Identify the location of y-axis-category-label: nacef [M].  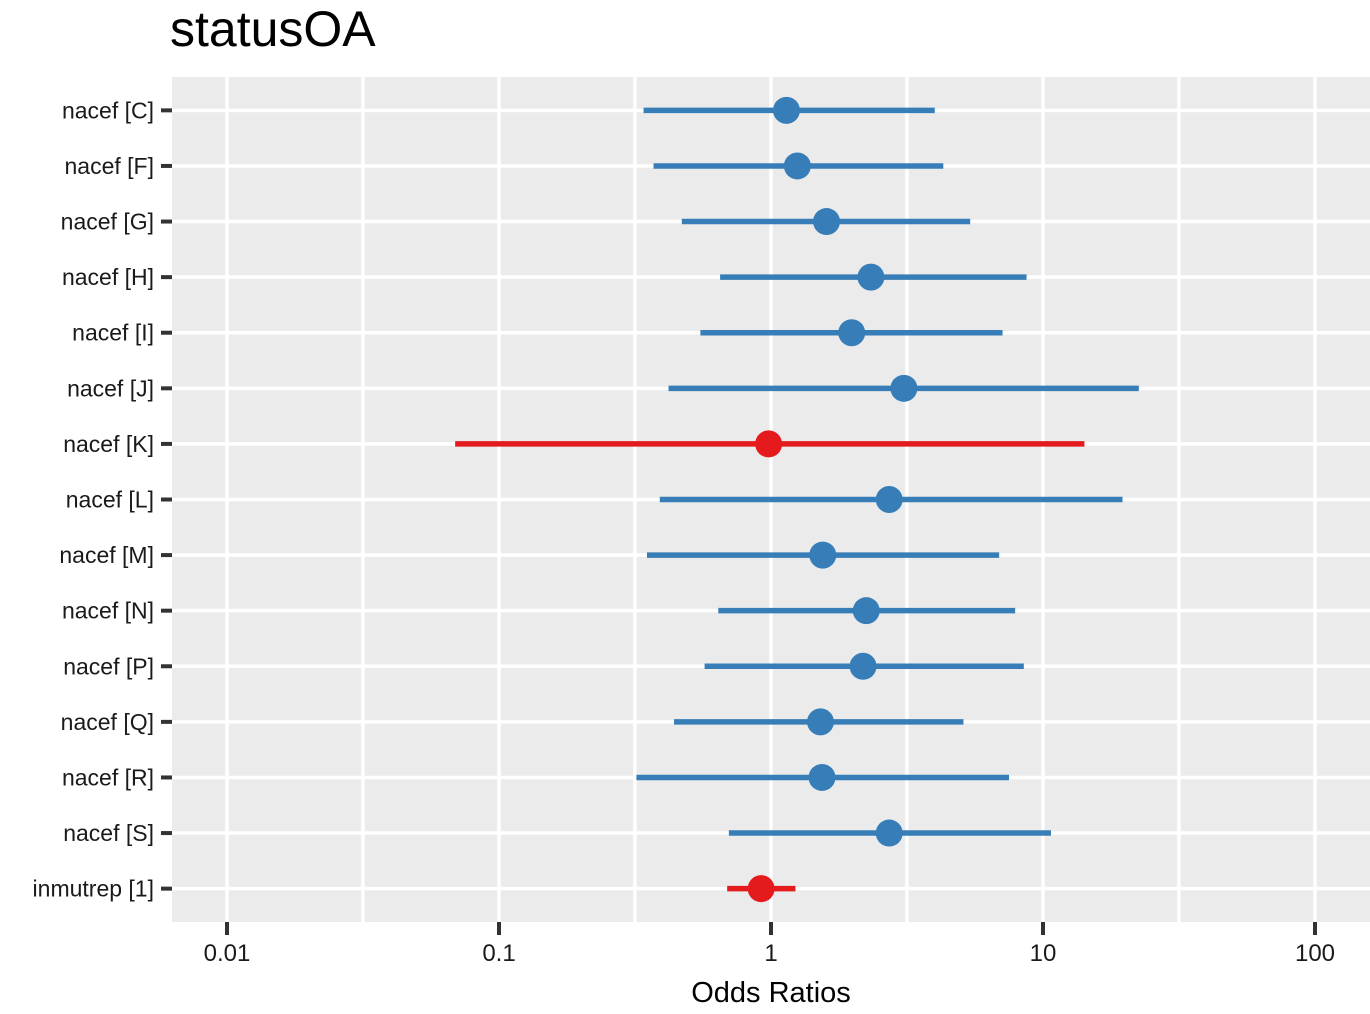
(106, 555).